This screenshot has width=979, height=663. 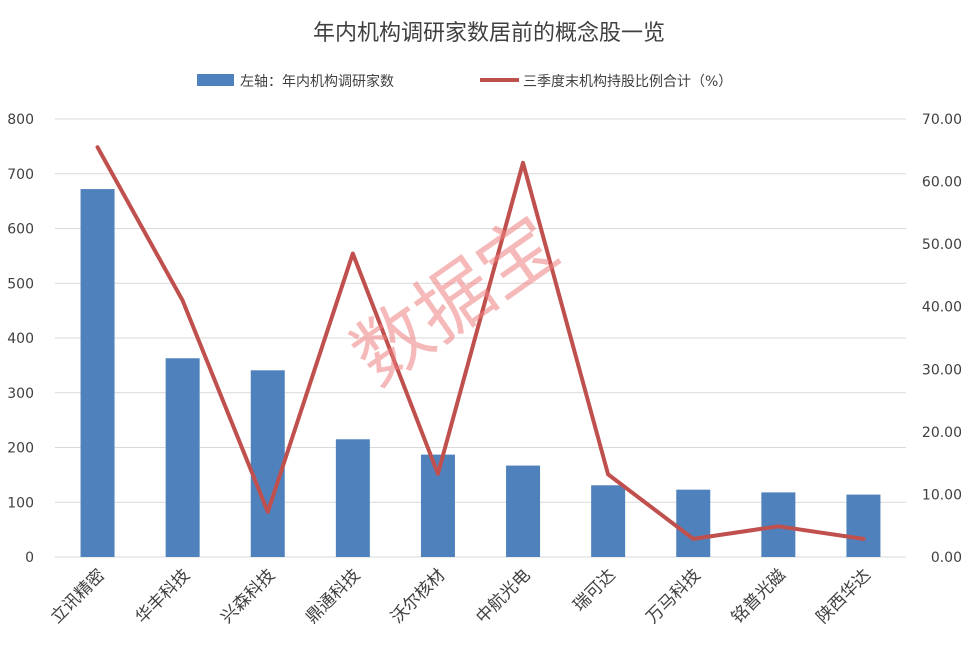 What do you see at coordinates (942, 245) in the screenshot?
I see `right-axis-tick-label: 50.00` at bounding box center [942, 245].